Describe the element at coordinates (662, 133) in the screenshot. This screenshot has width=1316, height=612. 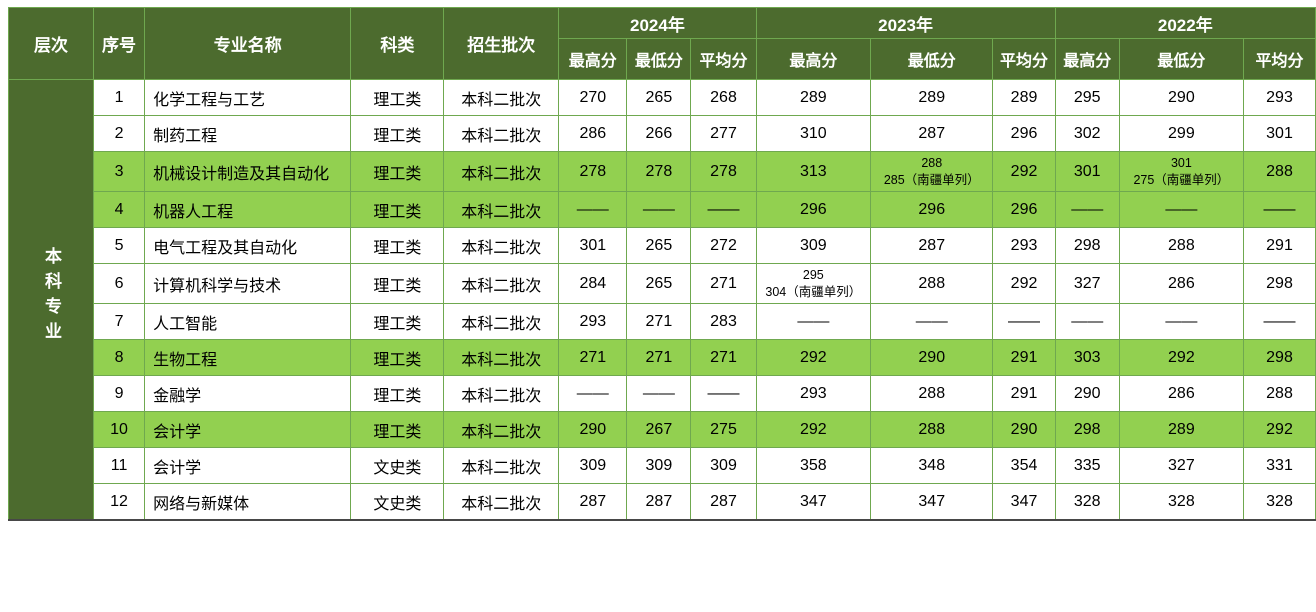
I see `table-row: 2 制药工程 理工类 本科二批次 286 266 277 310 287 296 302 299 301` at that location.